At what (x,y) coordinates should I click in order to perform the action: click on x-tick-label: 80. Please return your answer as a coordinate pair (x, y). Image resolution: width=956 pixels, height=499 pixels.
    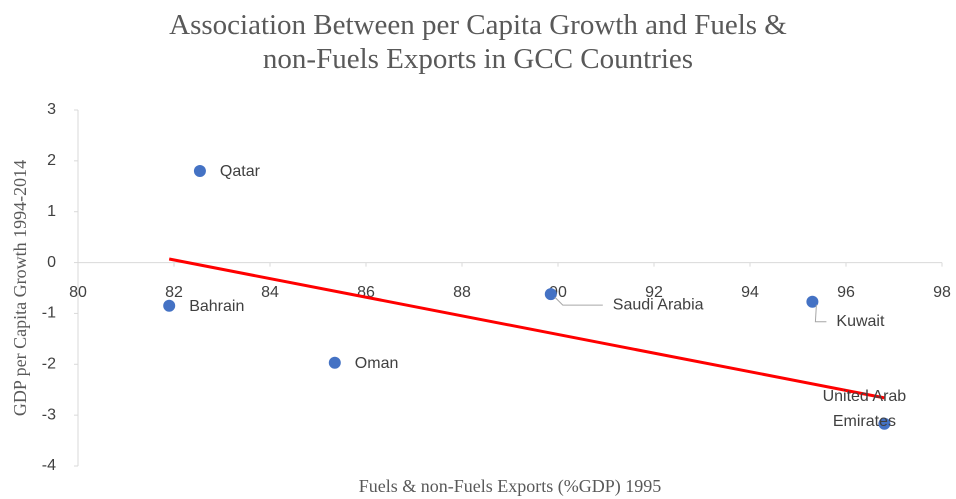
    Looking at the image, I should click on (78, 292).